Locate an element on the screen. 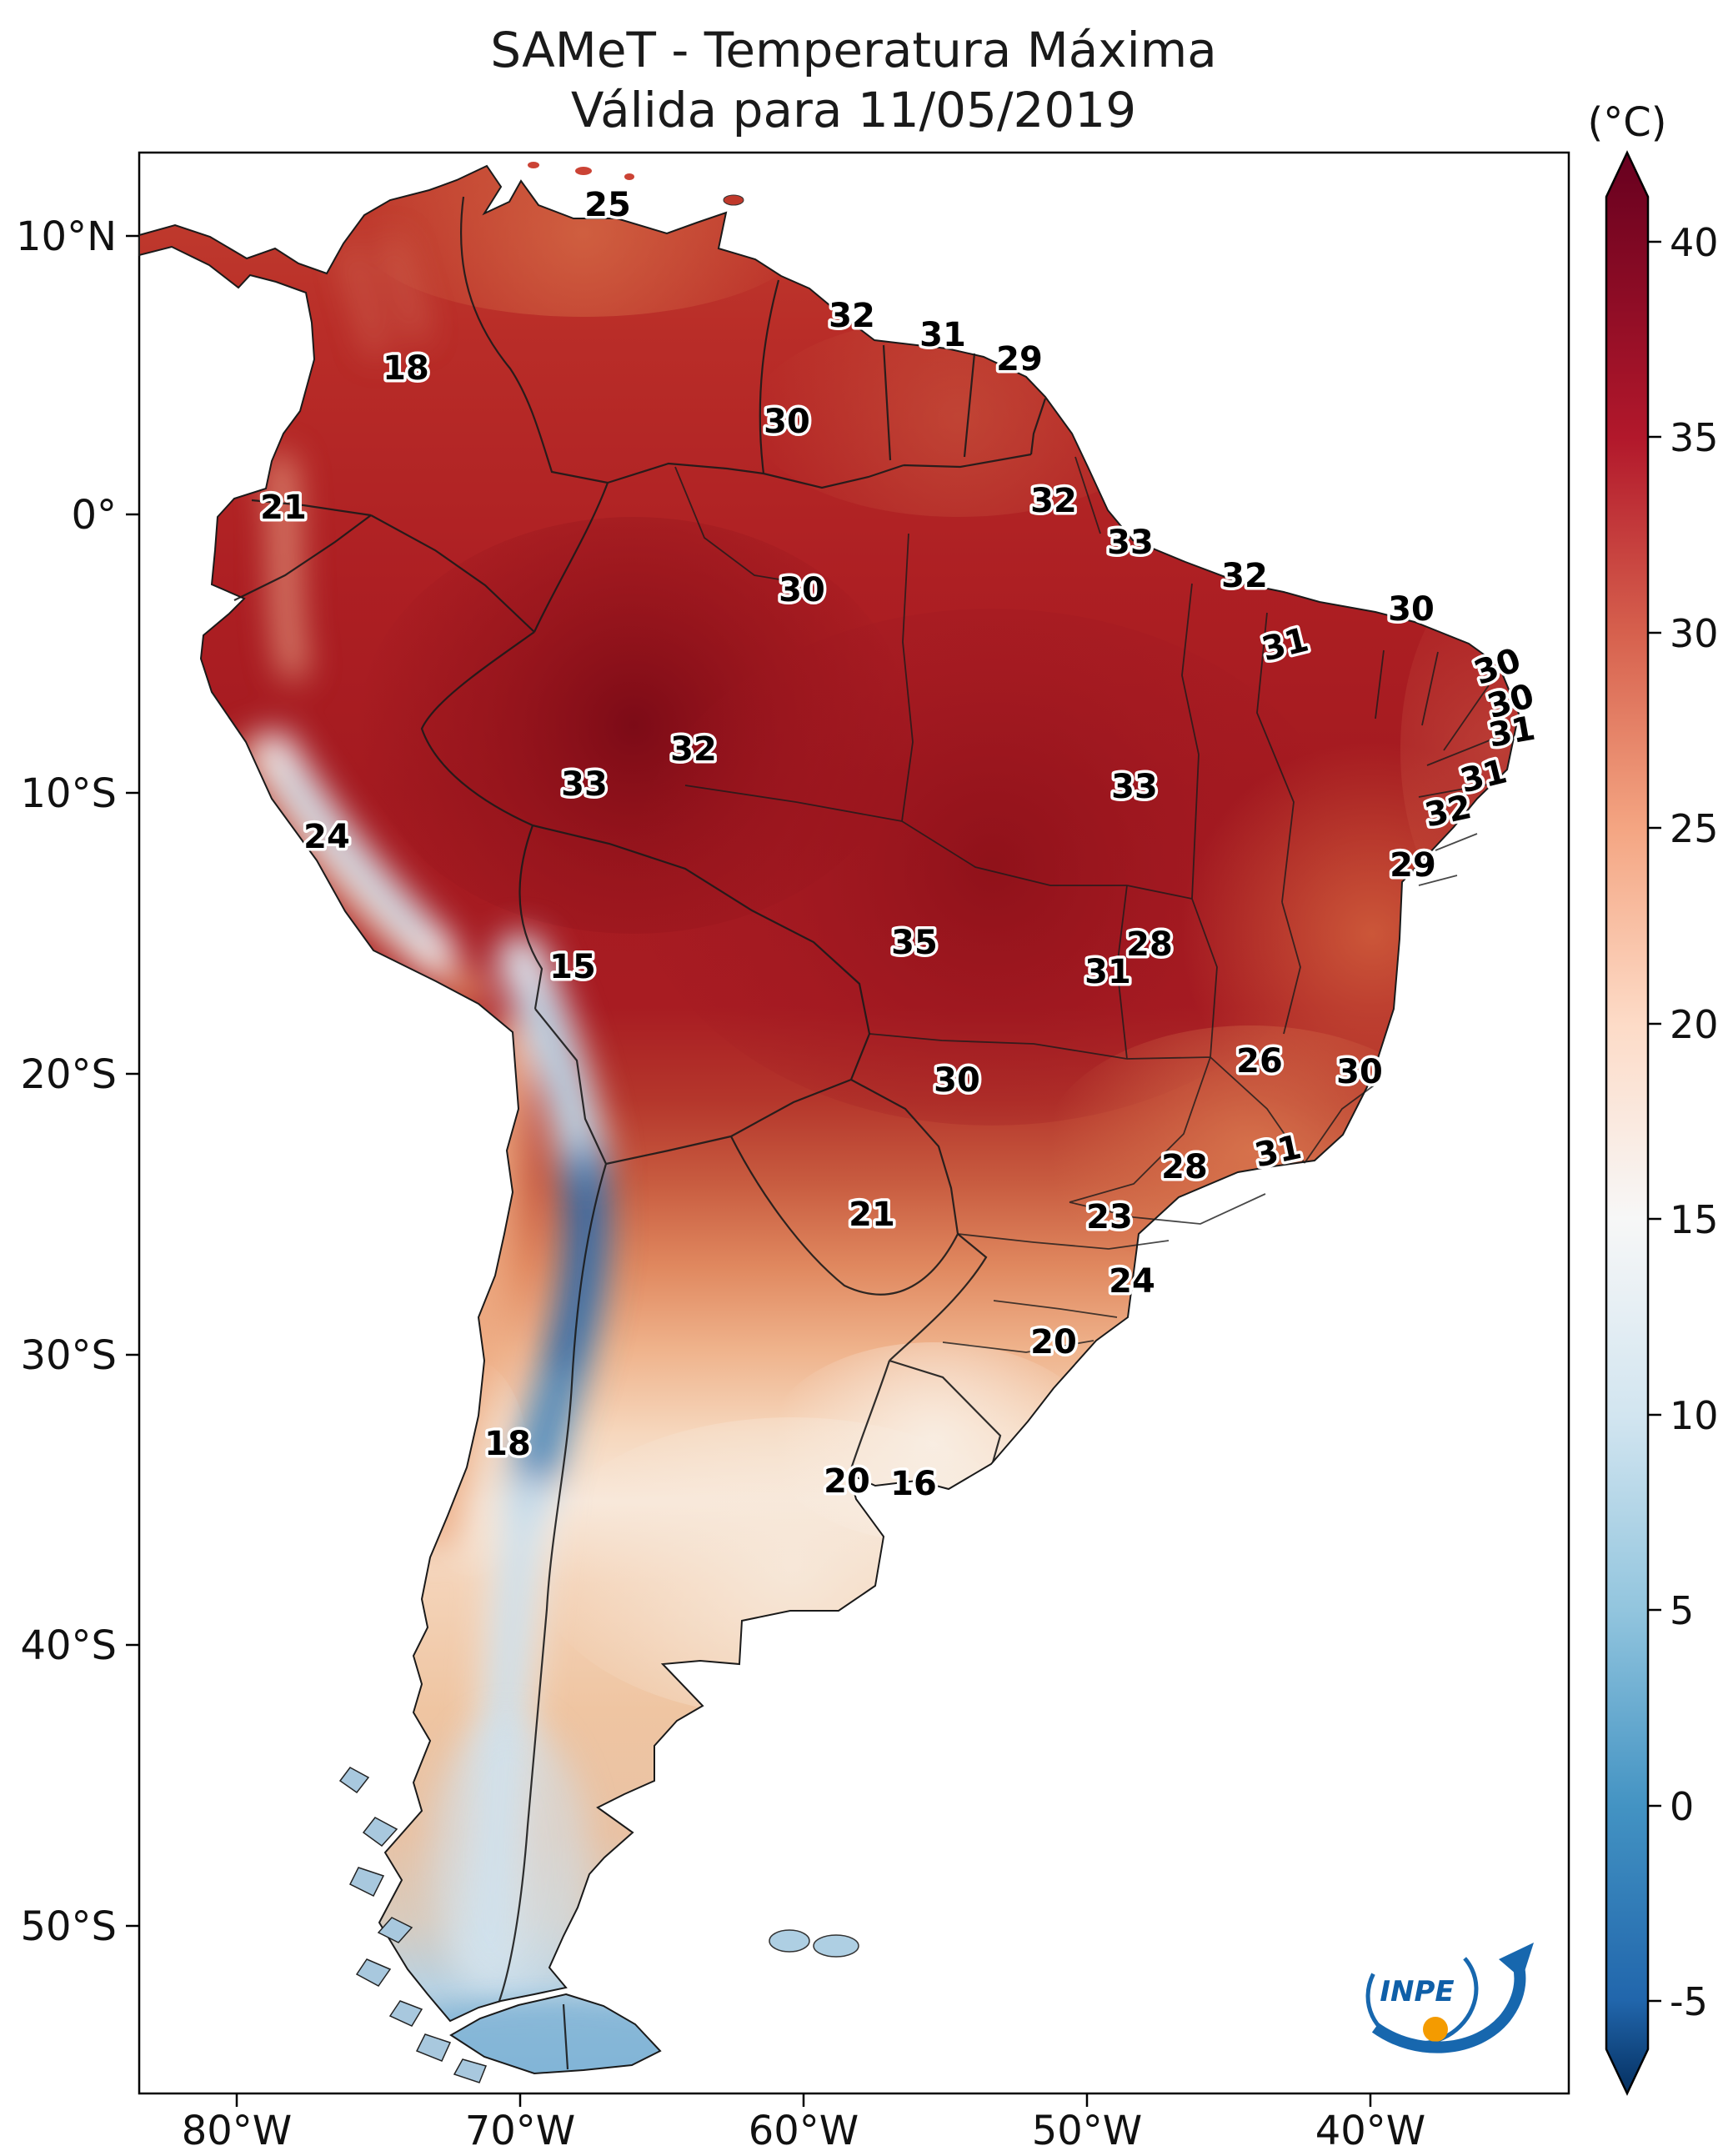 The width and height of the screenshot is (1723, 2156). inpe-orange-dot is located at coordinates (1435, 2029).